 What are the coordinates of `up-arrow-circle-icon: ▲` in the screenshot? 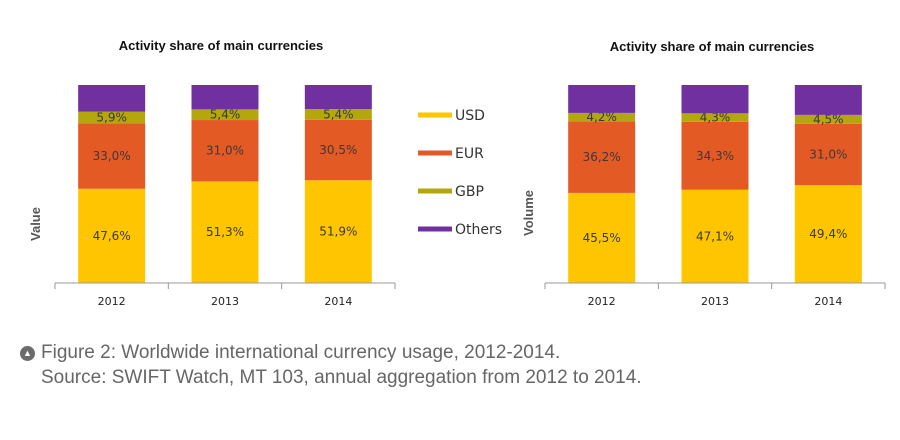 It's located at (27, 353).